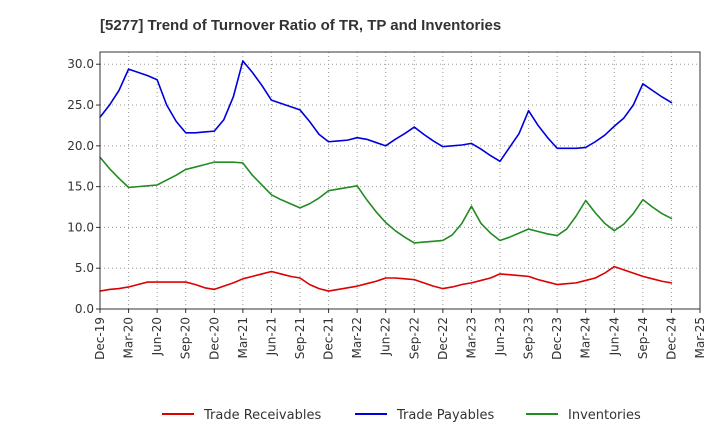 Image resolution: width=720 pixels, height=440 pixels. Describe the element at coordinates (262, 415) in the screenshot. I see `legend-label: Trade Receivables` at that location.